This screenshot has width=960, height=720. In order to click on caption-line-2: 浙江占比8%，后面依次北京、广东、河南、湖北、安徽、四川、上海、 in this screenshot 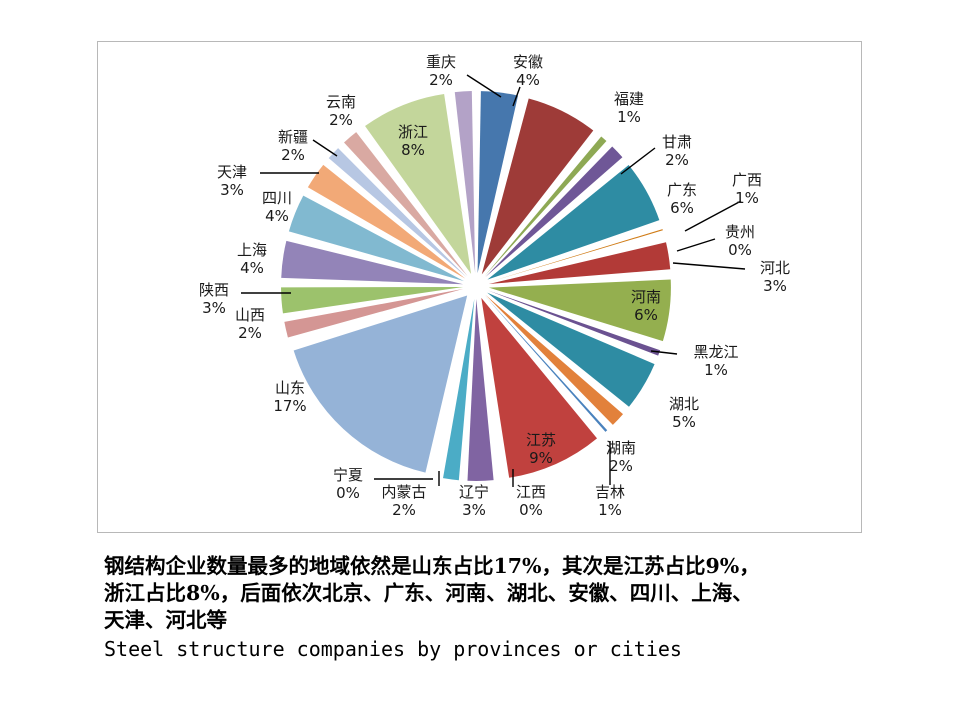, I will do `click(428, 593)`.